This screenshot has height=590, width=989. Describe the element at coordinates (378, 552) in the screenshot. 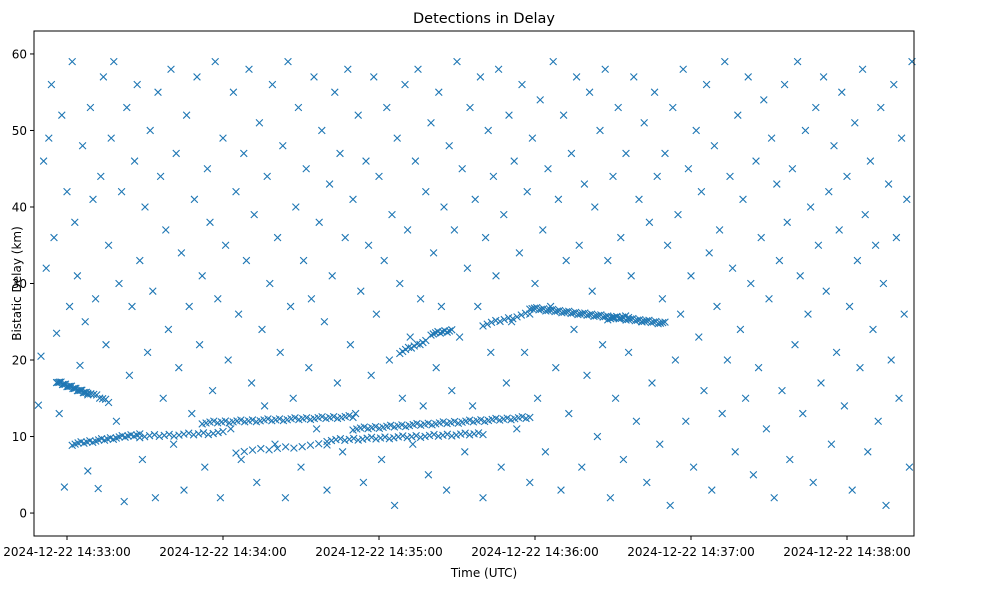

I see `x-tick-label: 2024-12-22 14:35:00` at that location.